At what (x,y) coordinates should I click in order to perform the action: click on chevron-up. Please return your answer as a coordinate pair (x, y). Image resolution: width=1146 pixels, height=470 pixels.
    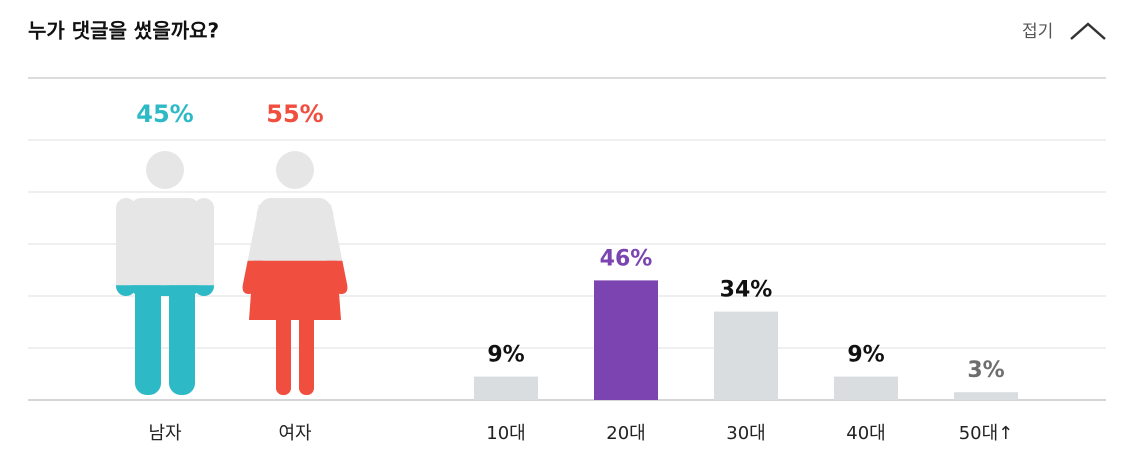
    Looking at the image, I should click on (1088, 31).